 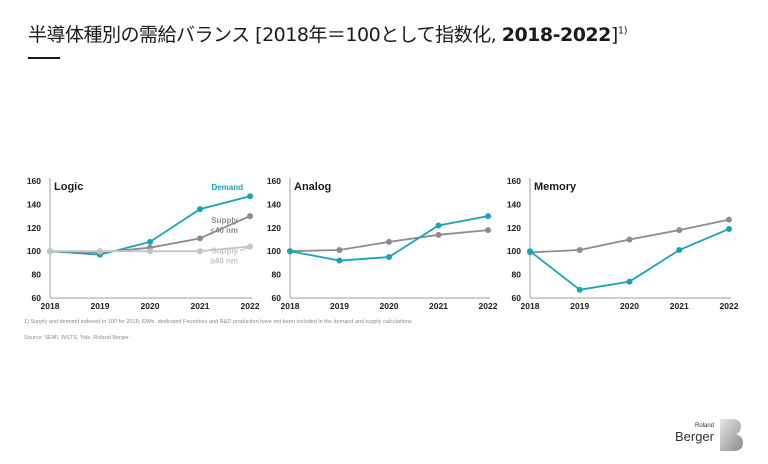 What do you see at coordinates (556, 35) in the screenshot?
I see `title-range: 2018-2022` at bounding box center [556, 35].